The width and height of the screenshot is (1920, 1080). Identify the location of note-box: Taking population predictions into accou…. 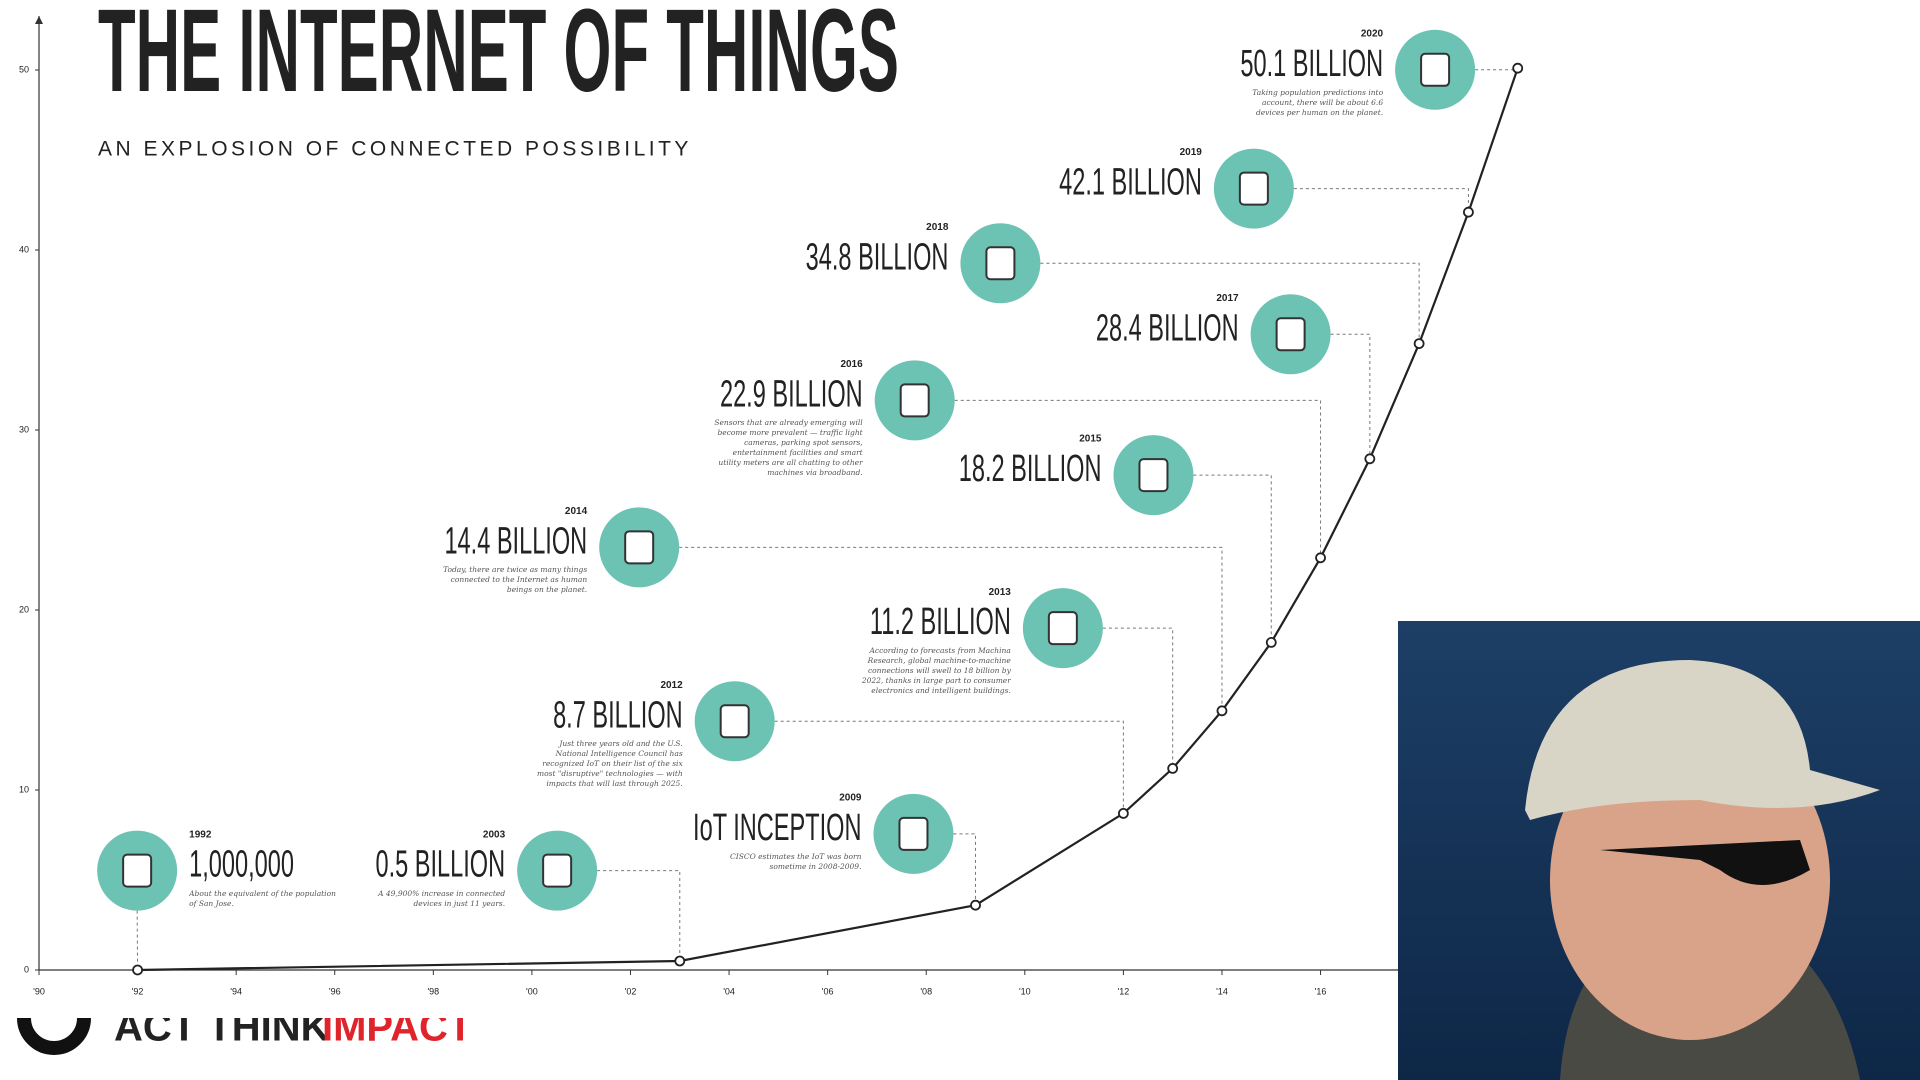
(1318, 102).